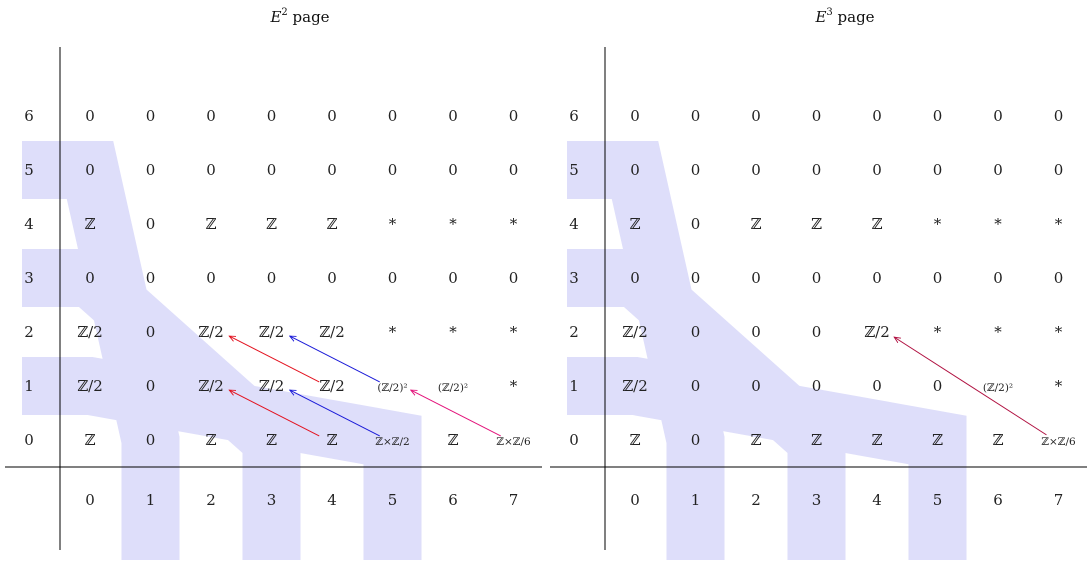 This screenshot has height=565, width=1087. Describe the element at coordinates (829, 12) in the screenshot. I see `page-title-sup: 3` at that location.